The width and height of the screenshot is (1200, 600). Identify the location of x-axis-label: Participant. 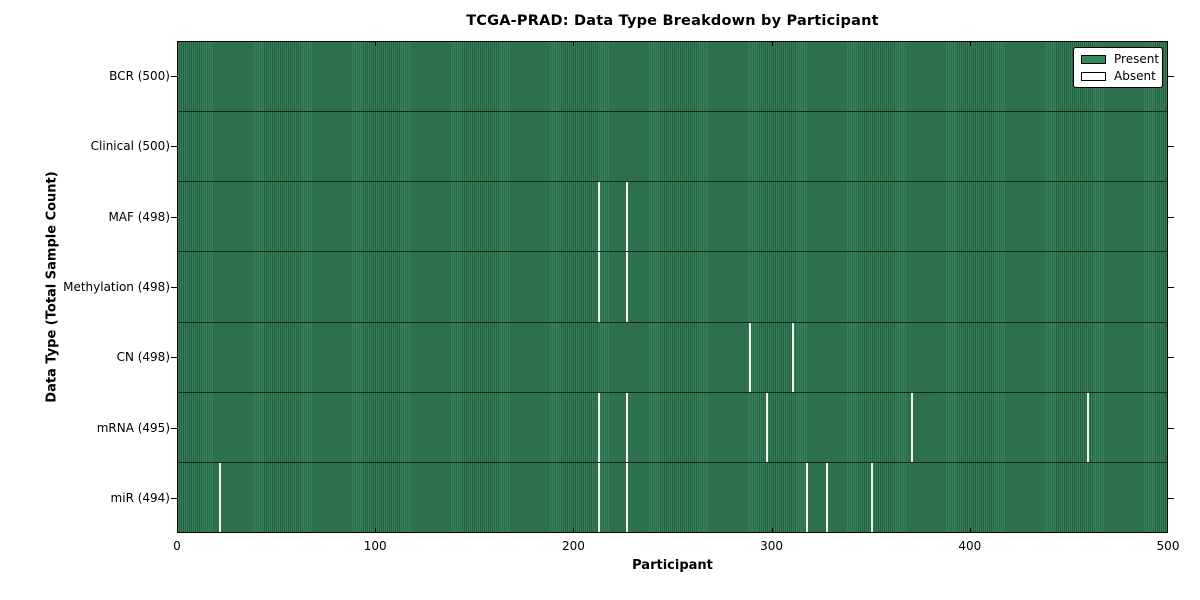
(672, 565).